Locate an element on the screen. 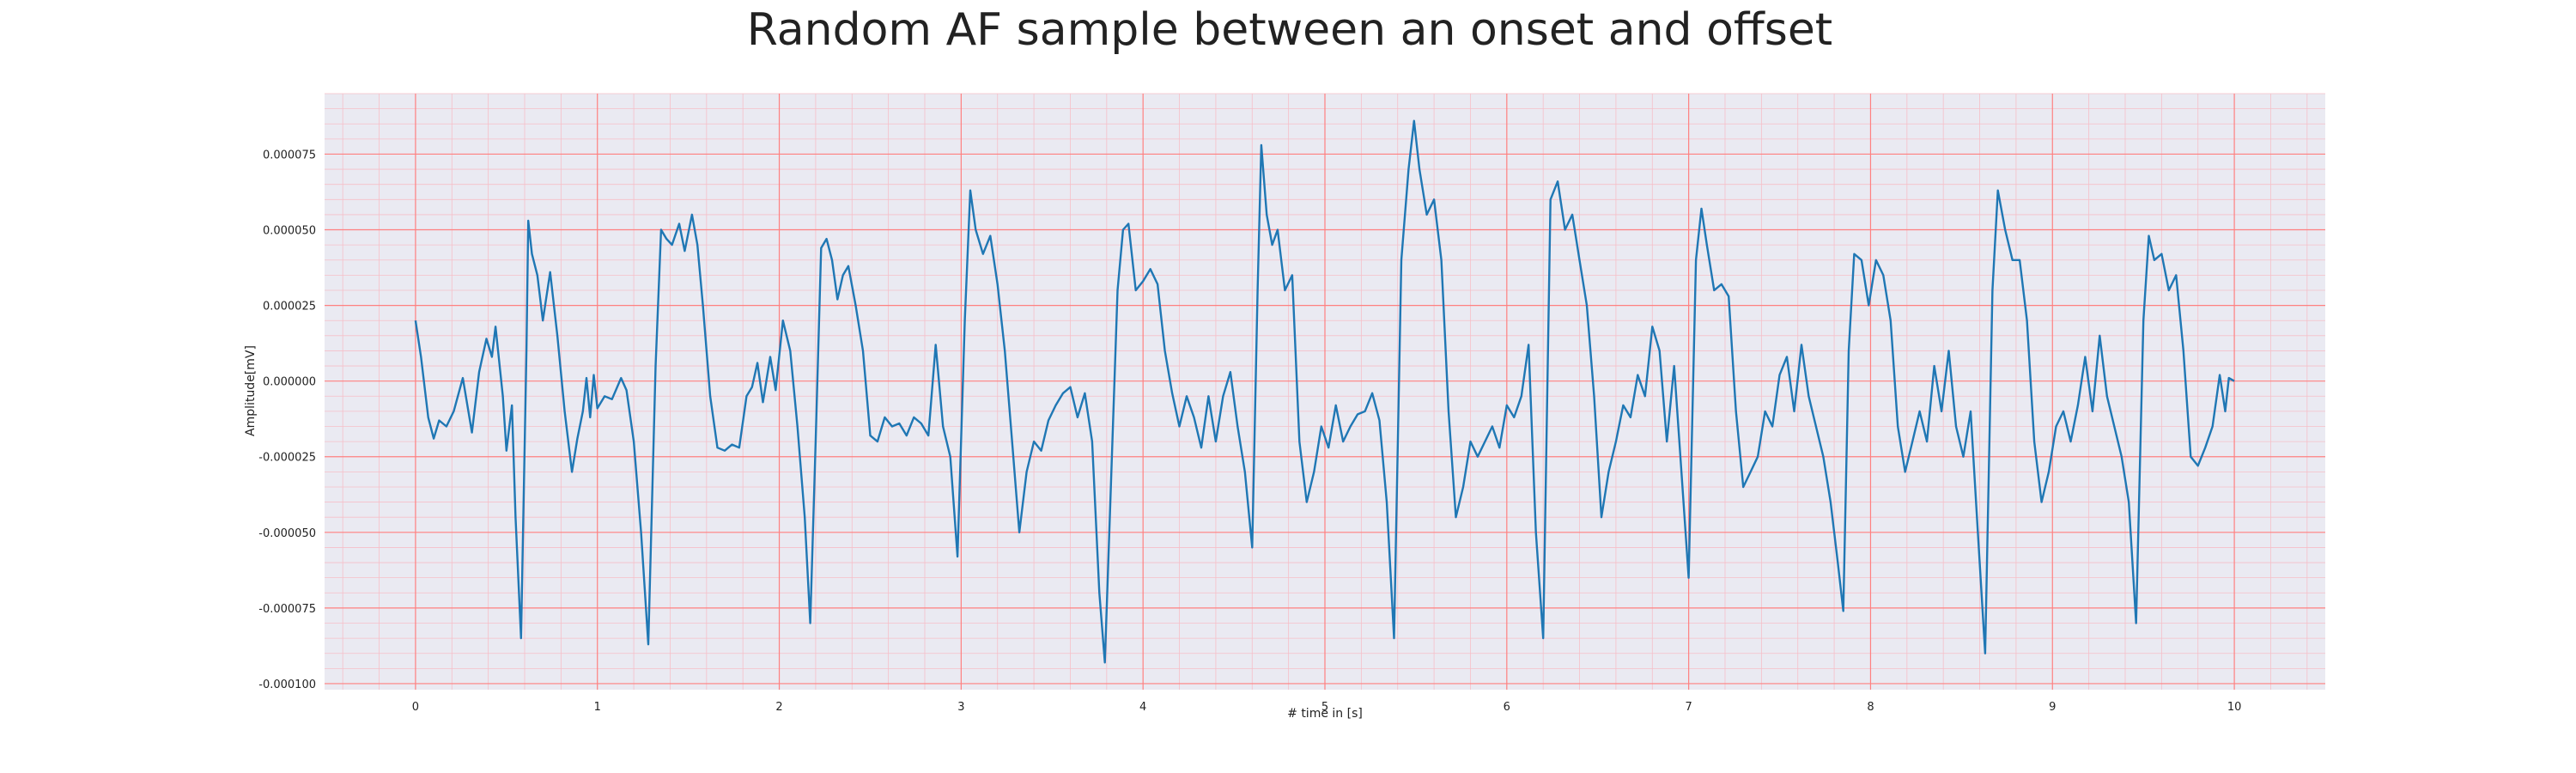 The height and width of the screenshot is (773, 2576). y-tick-label: 0.000050 is located at coordinates (290, 231).